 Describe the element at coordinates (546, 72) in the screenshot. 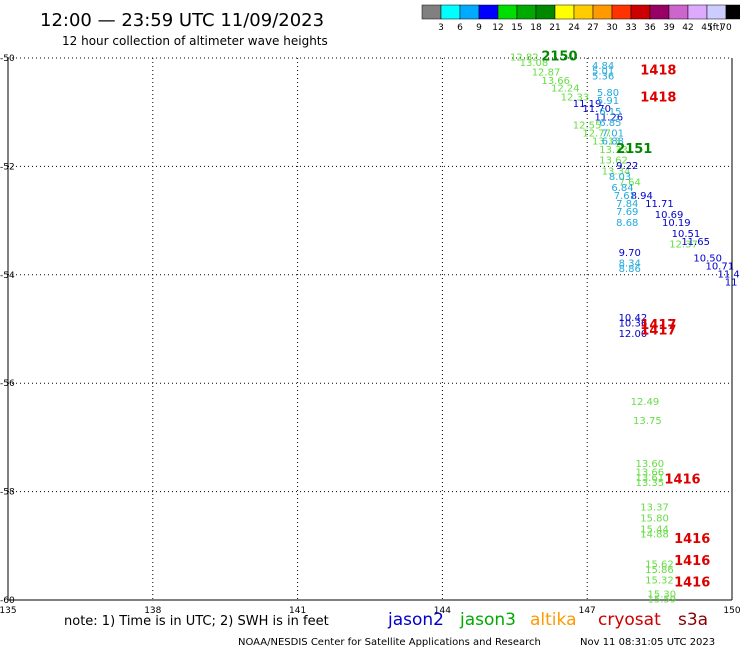

I see `wave-height-label: 12.87` at that location.